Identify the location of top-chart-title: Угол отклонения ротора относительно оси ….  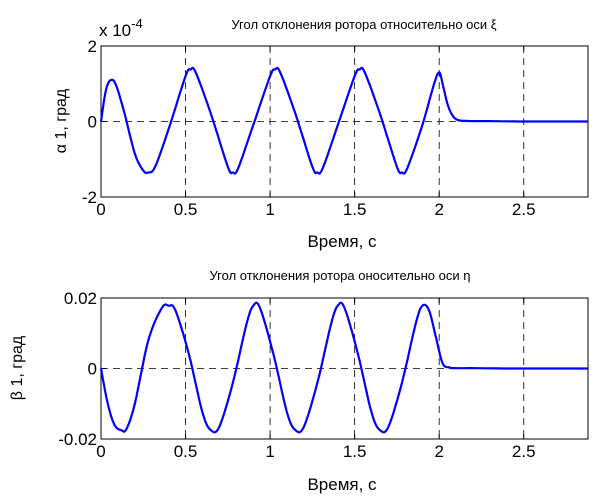
(363, 24).